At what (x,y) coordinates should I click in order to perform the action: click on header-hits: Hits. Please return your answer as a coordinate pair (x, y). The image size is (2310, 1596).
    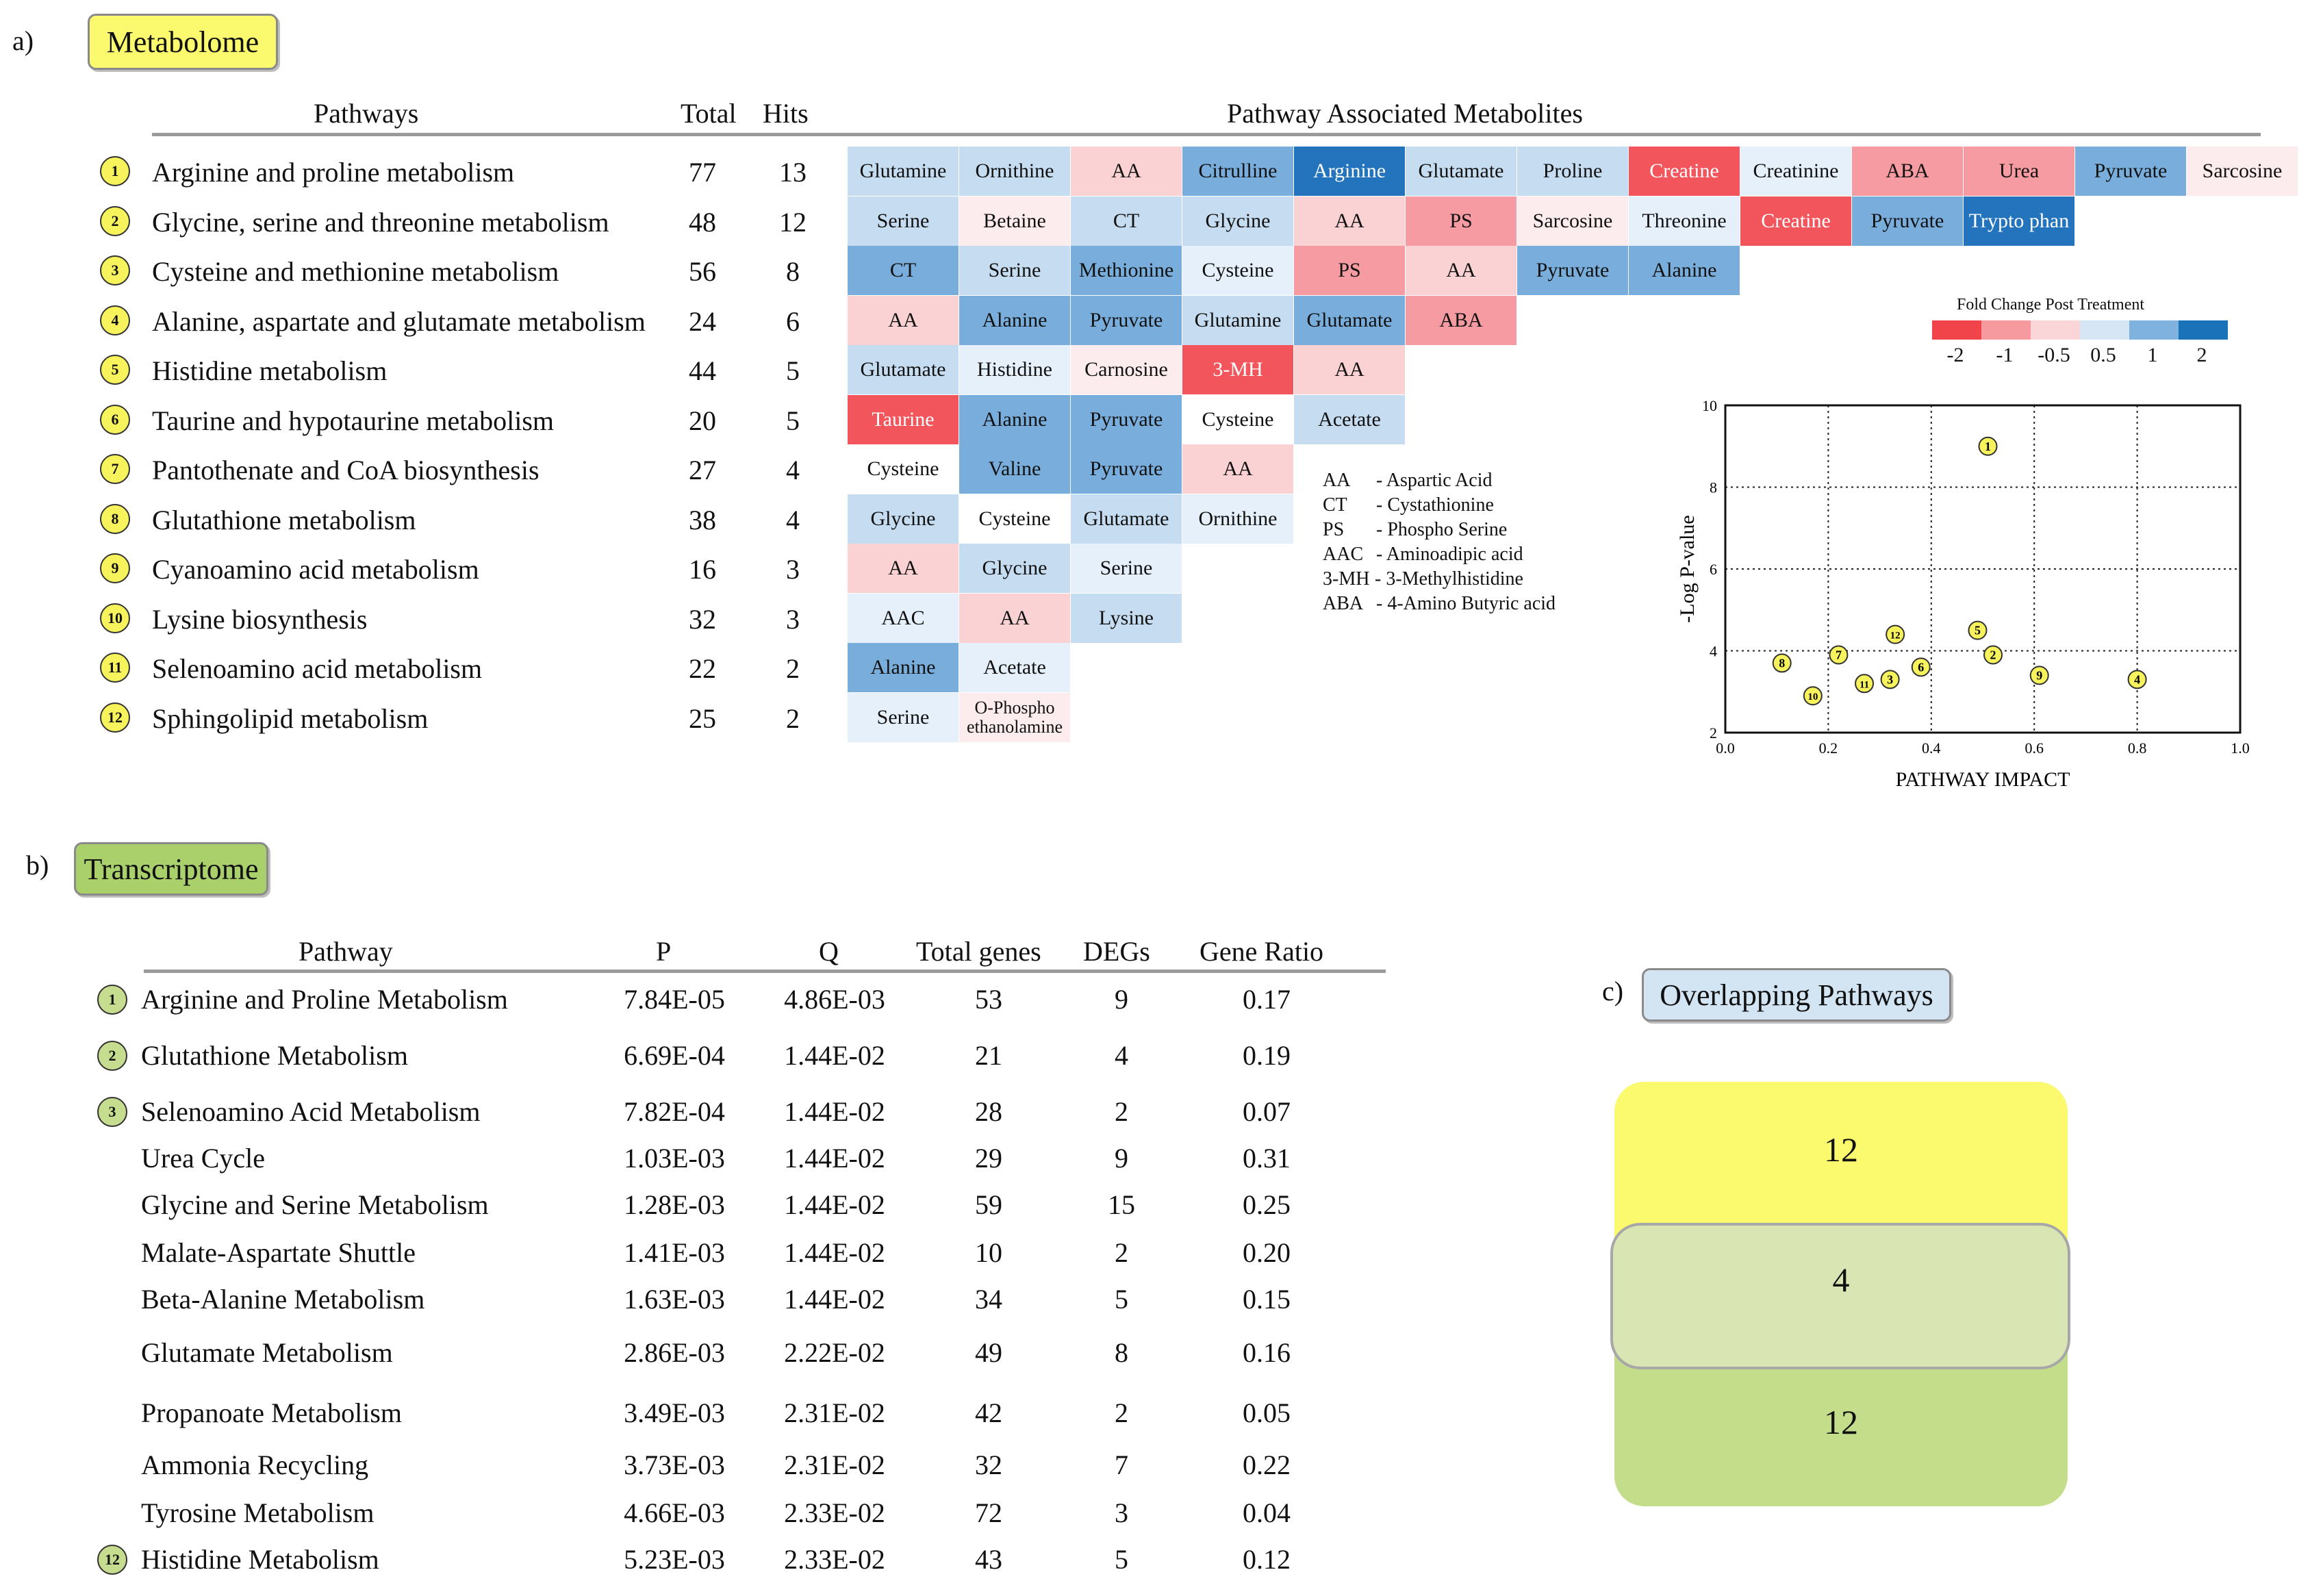
    Looking at the image, I should click on (786, 113).